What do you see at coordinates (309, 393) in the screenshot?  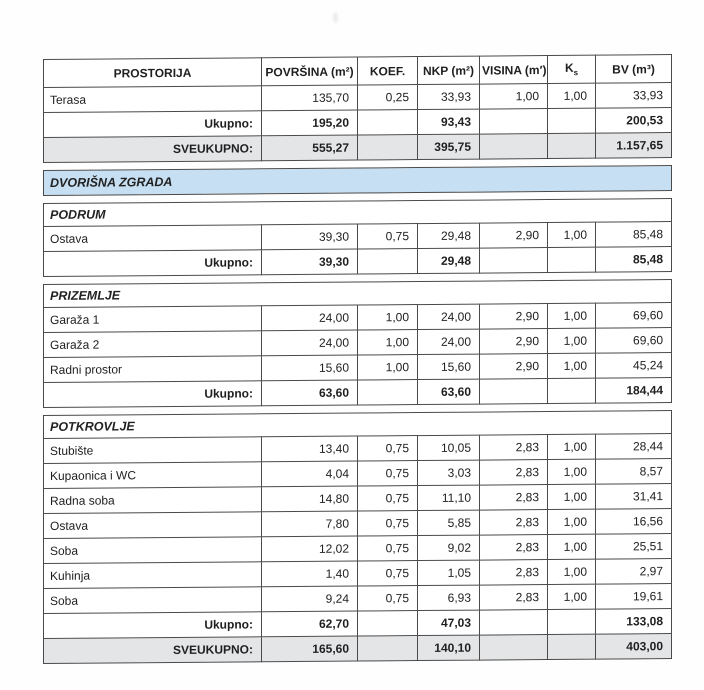 I see `cell-povrsina: 63,60` at bounding box center [309, 393].